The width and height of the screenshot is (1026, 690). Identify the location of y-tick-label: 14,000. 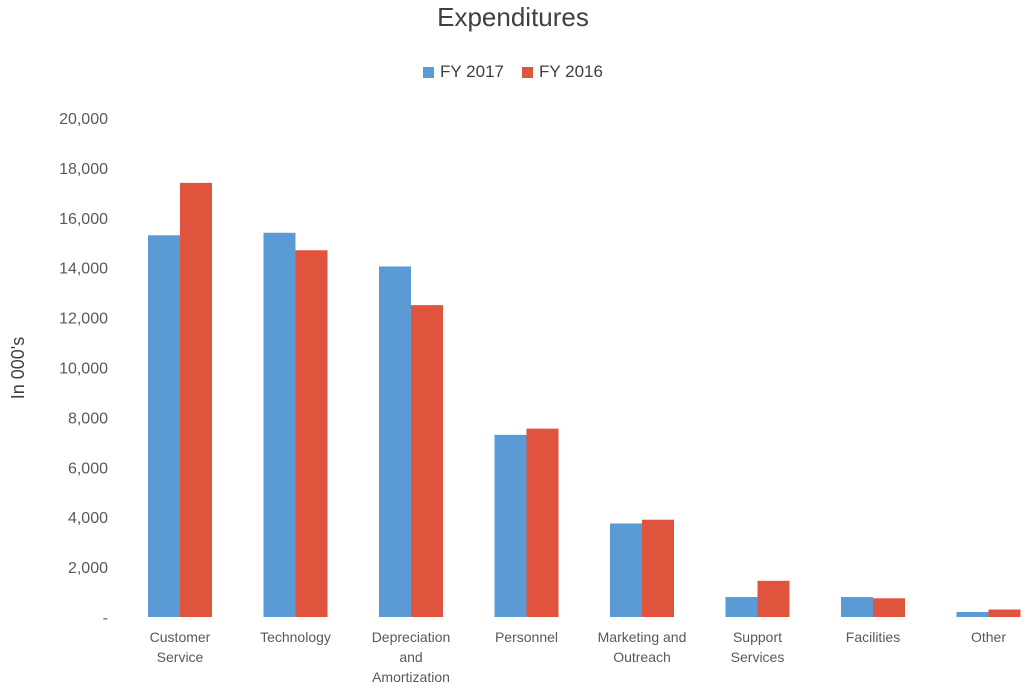
(83, 269).